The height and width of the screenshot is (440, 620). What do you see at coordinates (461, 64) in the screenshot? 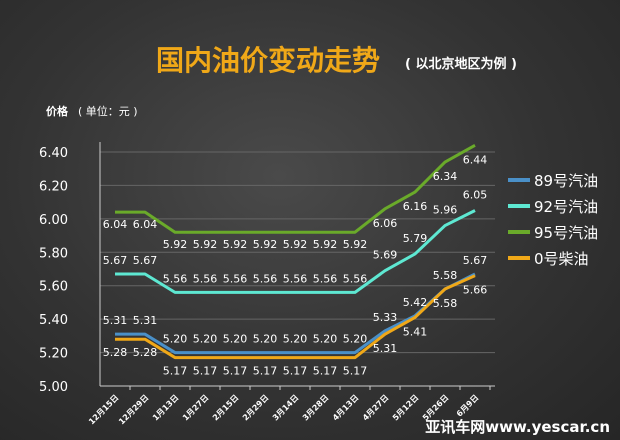
I see `chart-subtitle: ( 以北京地区为例 )` at bounding box center [461, 64].